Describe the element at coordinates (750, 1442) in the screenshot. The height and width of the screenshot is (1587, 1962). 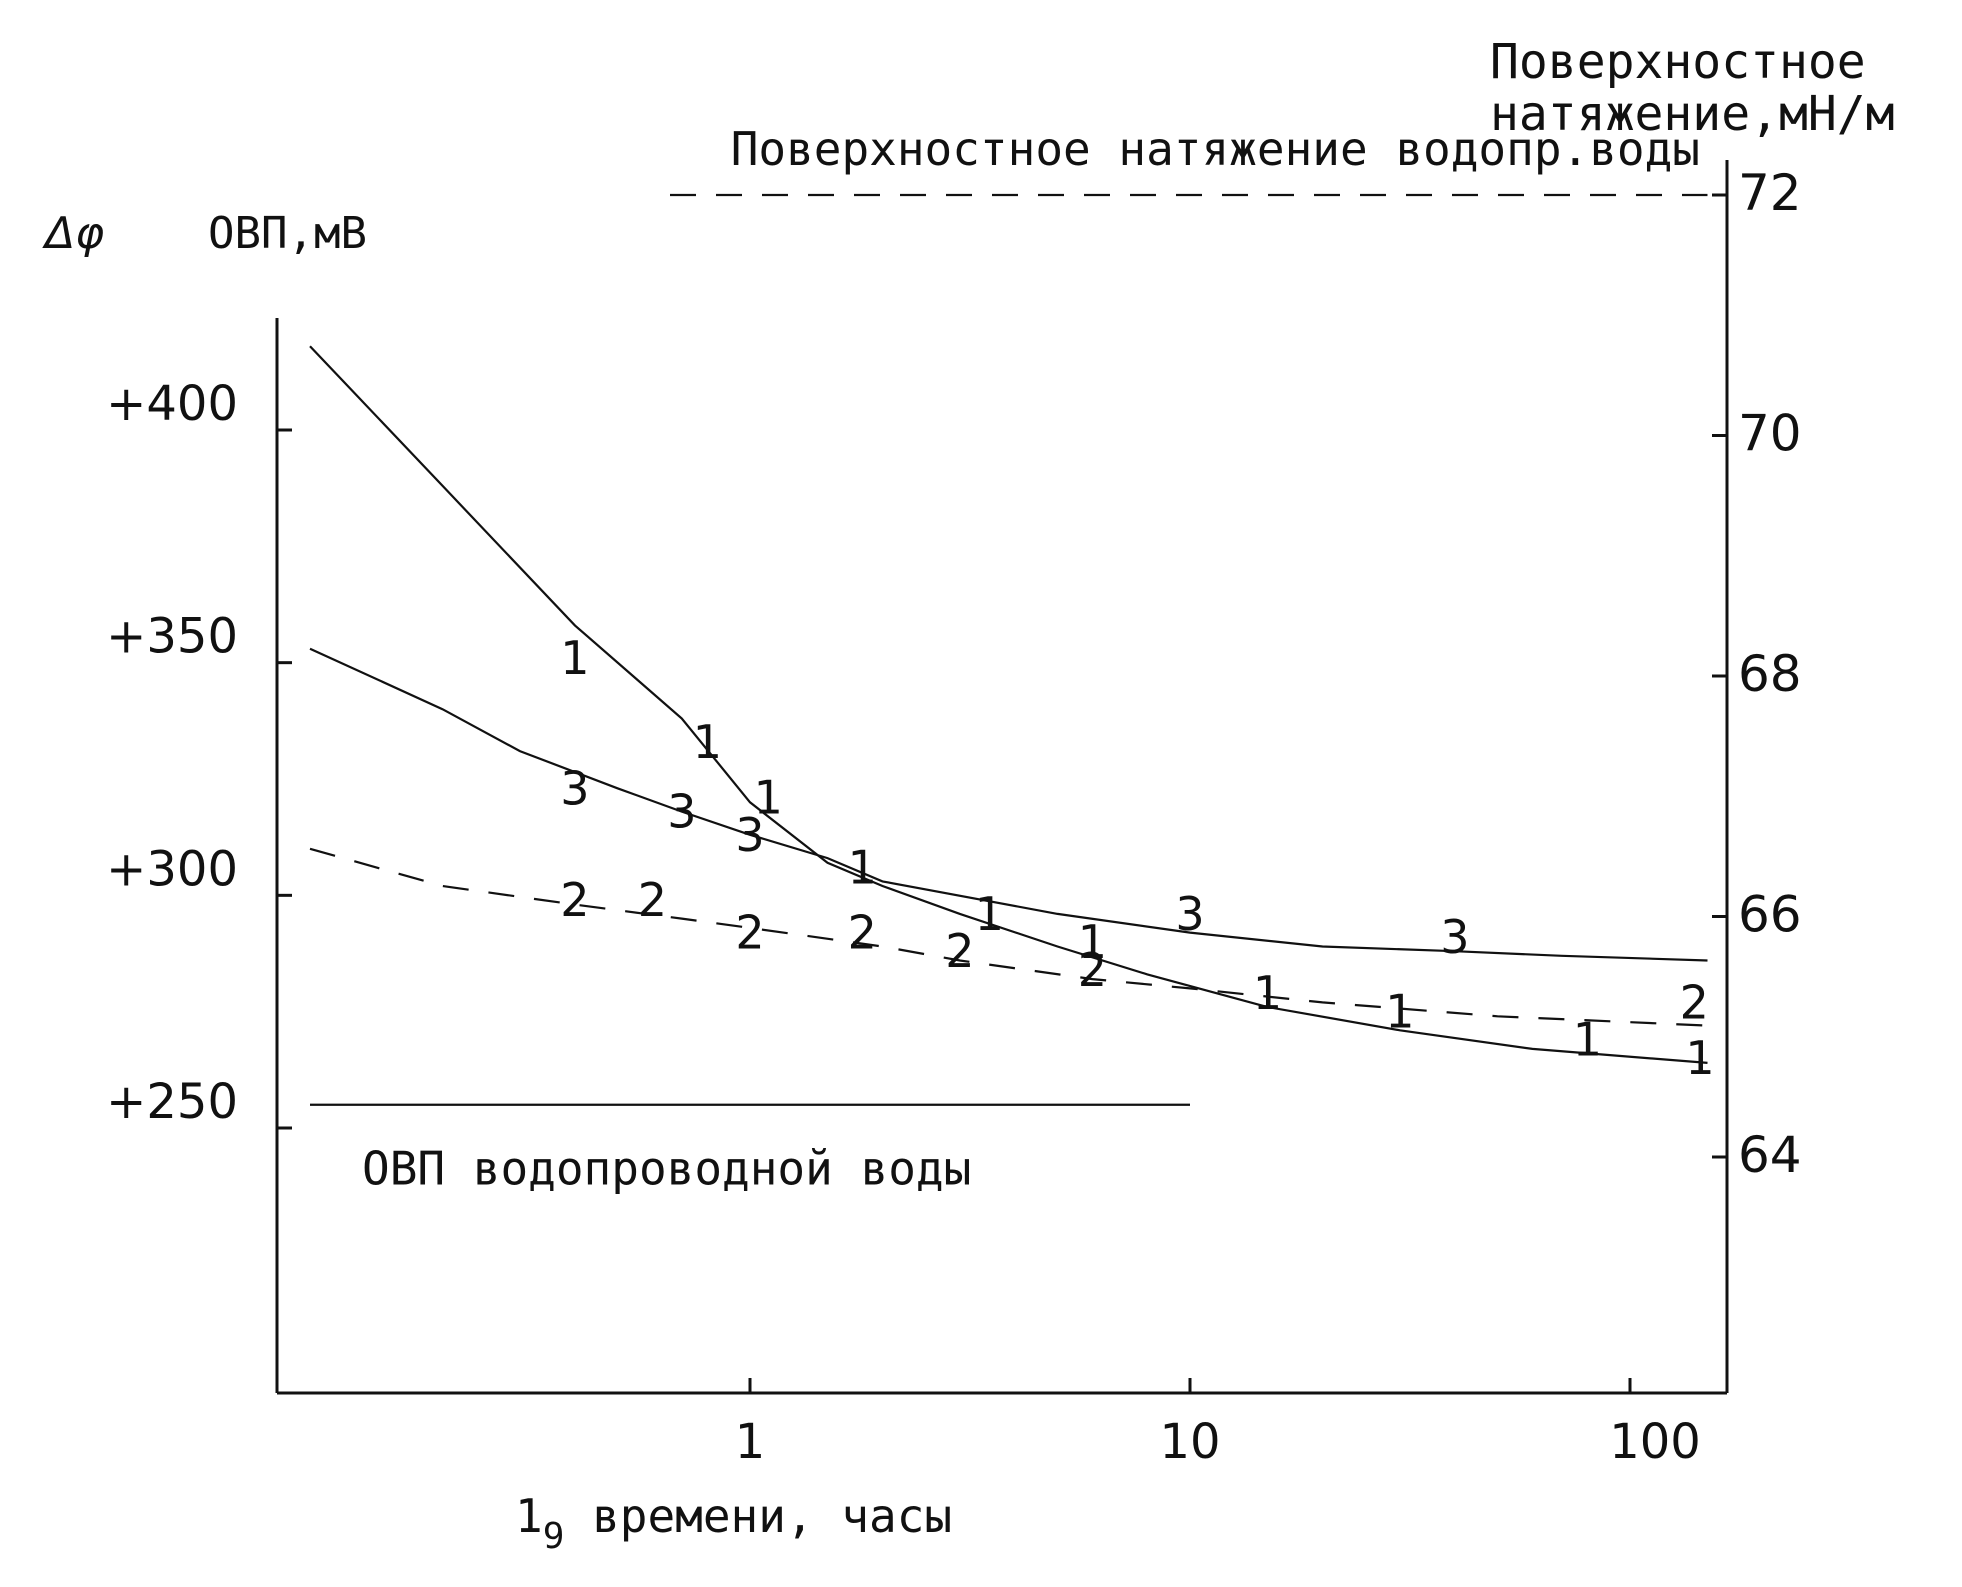
I see `x-tick-label: 1` at that location.